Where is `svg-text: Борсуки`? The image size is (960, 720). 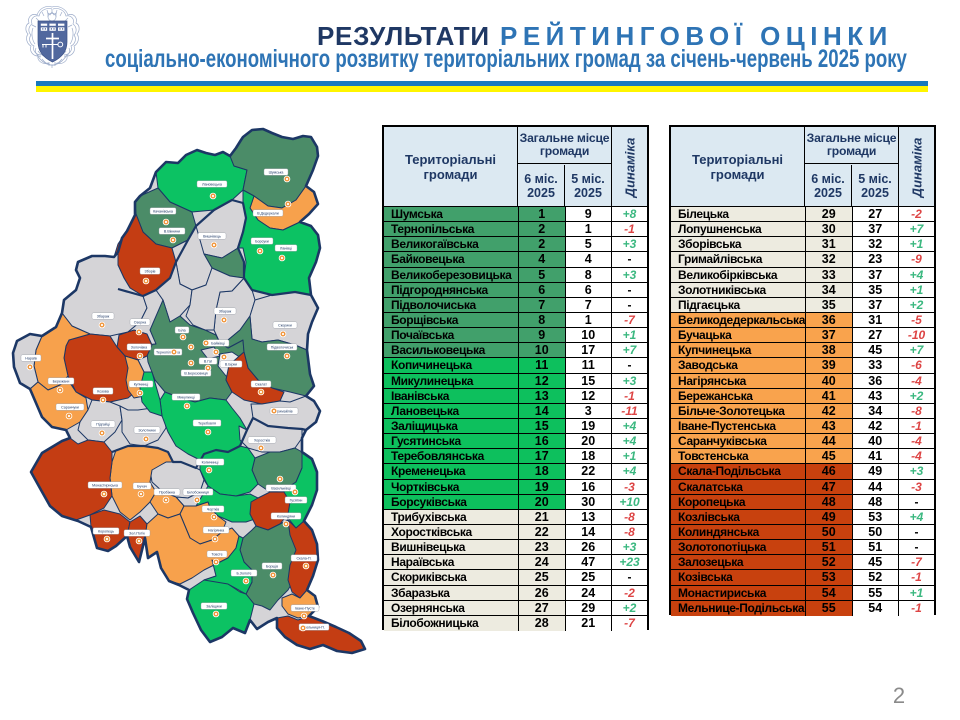 svg-text: Борсуки is located at coordinates (262, 241).